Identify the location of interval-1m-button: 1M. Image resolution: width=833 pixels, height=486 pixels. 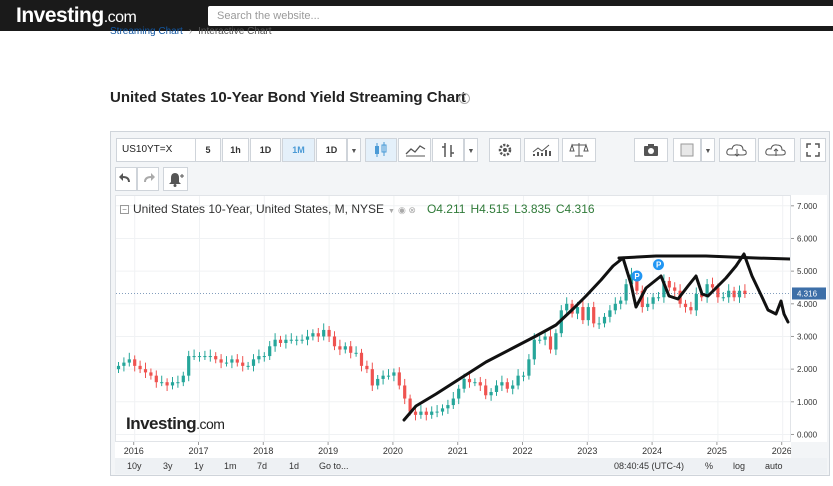
(298, 150).